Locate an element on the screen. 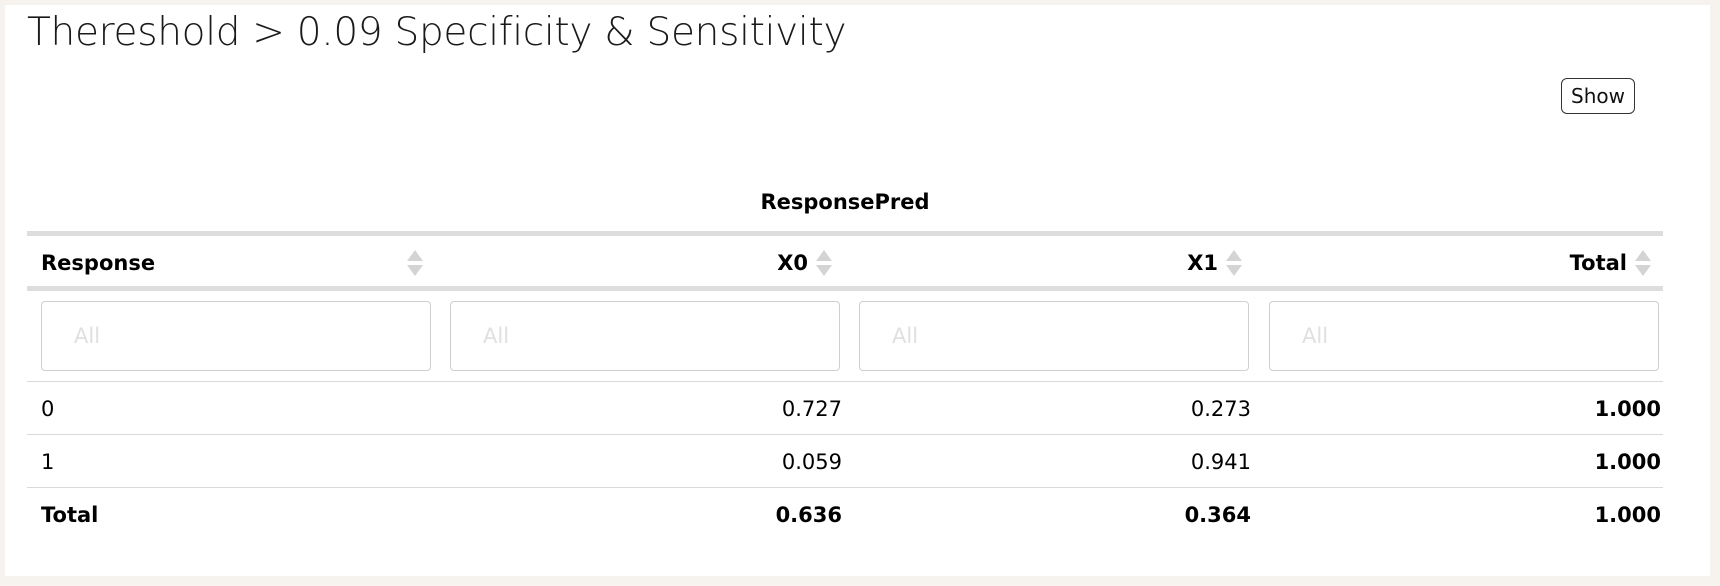 Image resolution: width=1720 pixels, height=586 pixels. cell-x0: 0.636 is located at coordinates (808, 515).